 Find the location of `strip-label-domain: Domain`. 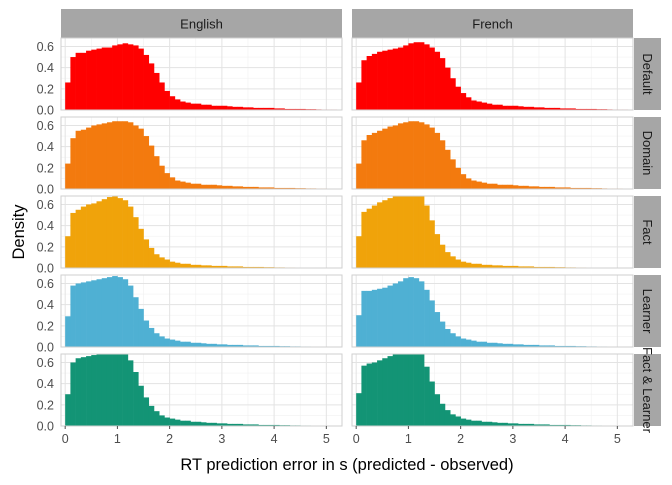

strip-label-domain: Domain is located at coordinates (647, 153).